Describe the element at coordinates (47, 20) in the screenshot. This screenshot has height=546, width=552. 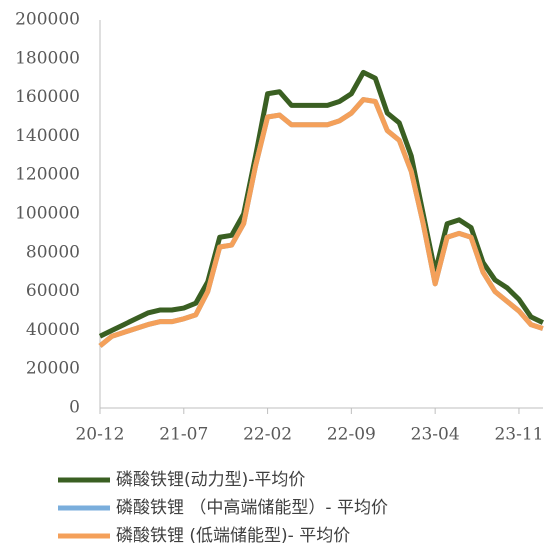
I see `y-tick-label: 200000` at that location.